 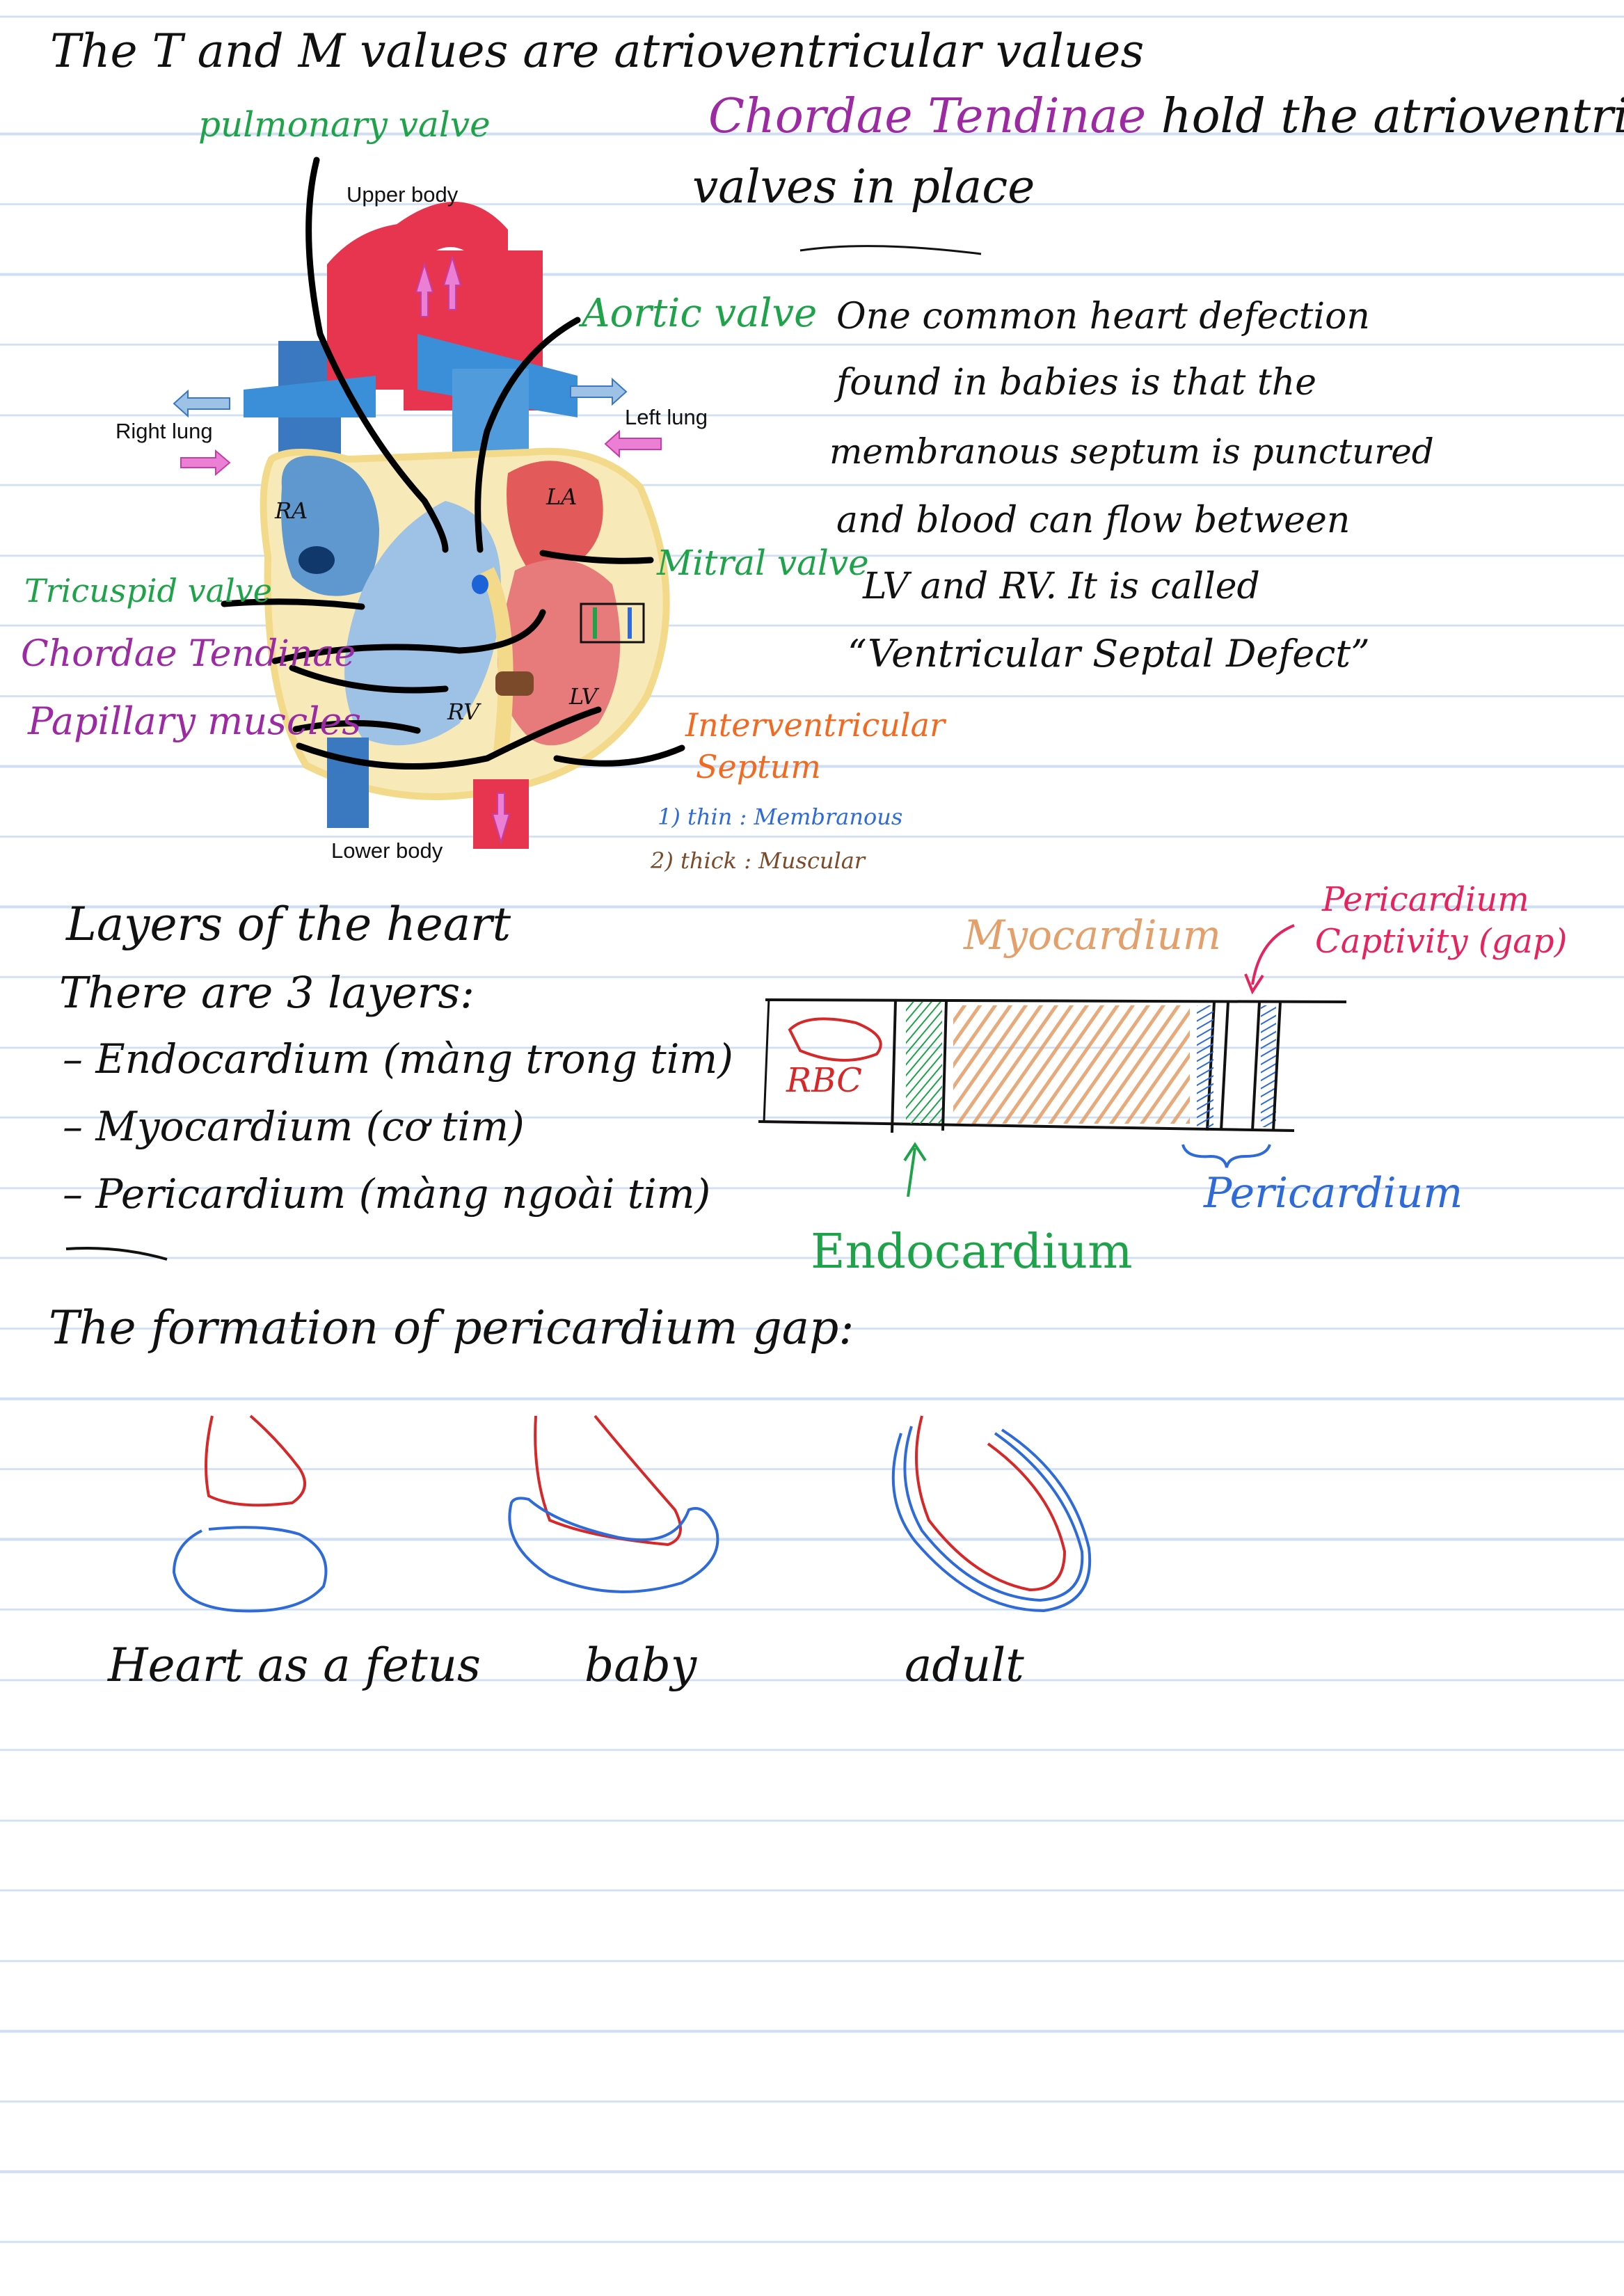 What do you see at coordinates (562, 497) in the screenshot?
I see `label-la: LA` at bounding box center [562, 497].